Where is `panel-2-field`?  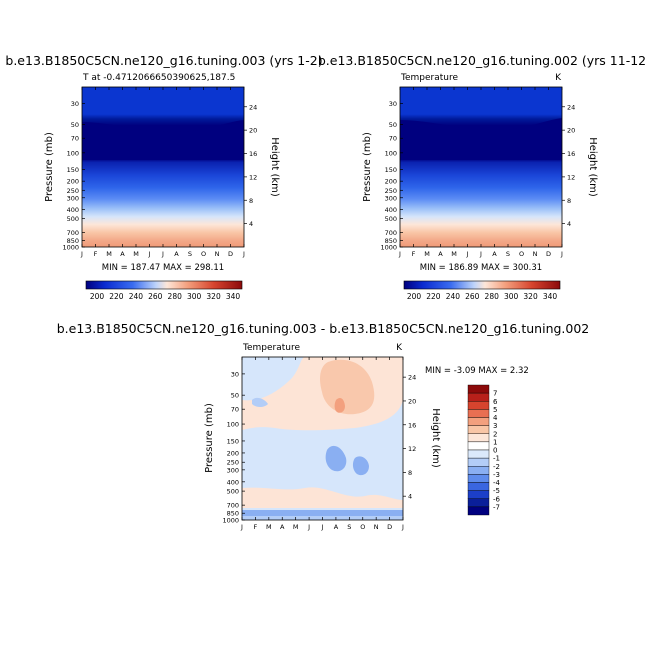 panel-2-field is located at coordinates (481, 167).